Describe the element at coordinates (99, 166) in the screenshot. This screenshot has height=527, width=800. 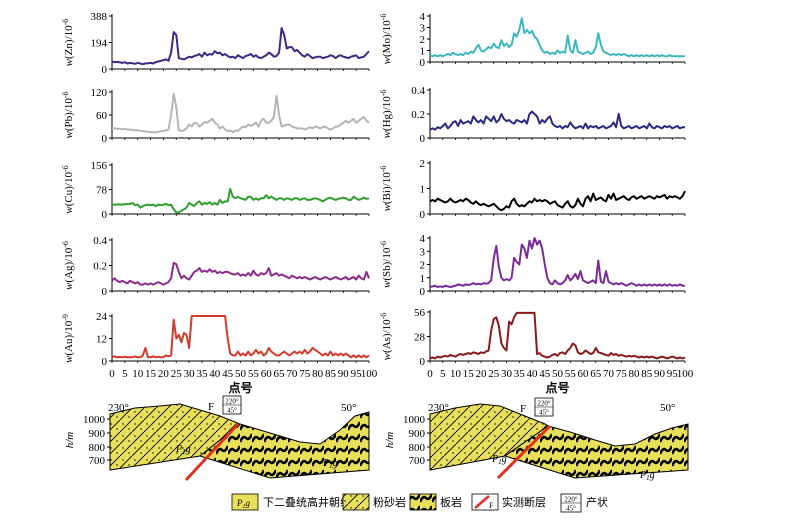
I see `y-tick-label: 156` at that location.